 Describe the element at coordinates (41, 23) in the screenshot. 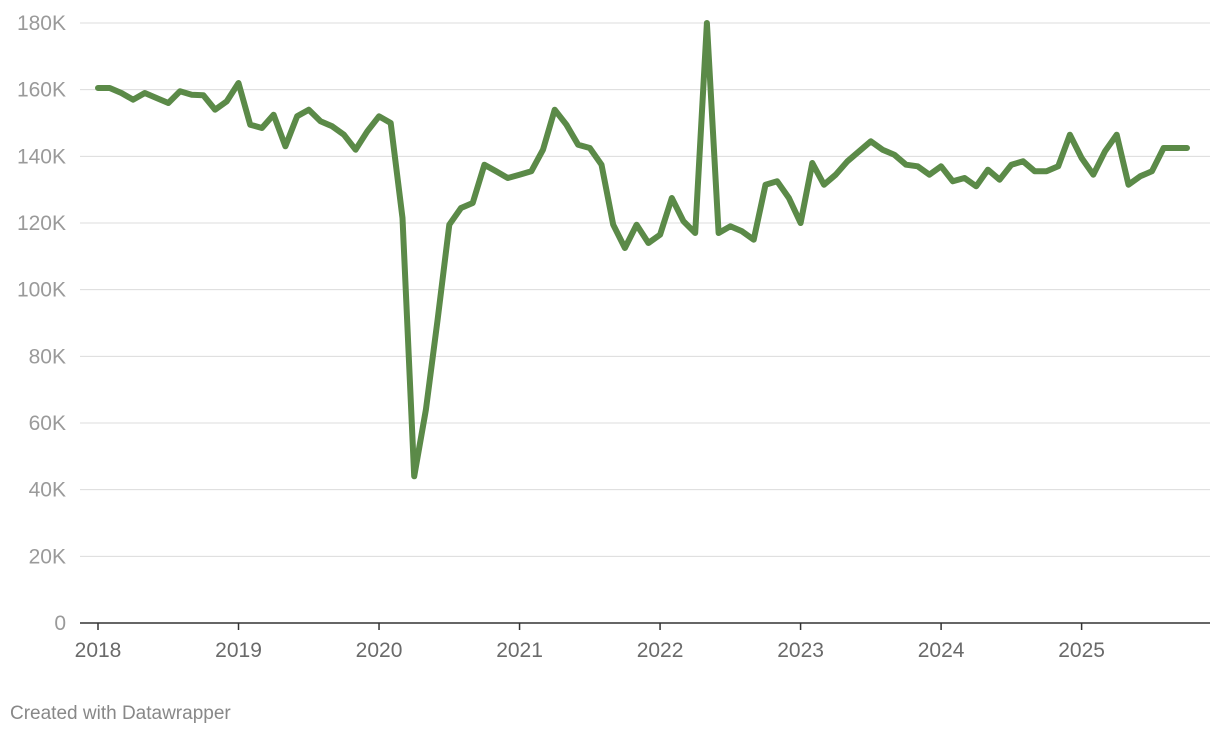

I see `y-tick-label: 180K` at that location.